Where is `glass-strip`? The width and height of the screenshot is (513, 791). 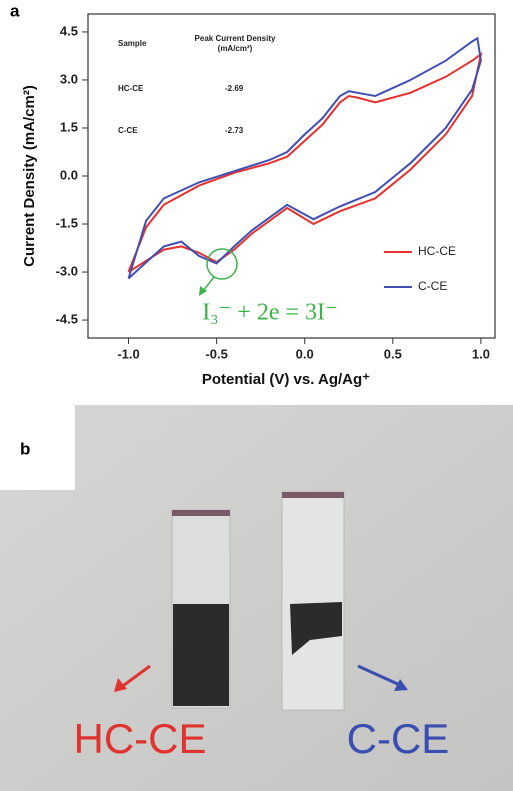
glass-strip is located at coordinates (313, 601).